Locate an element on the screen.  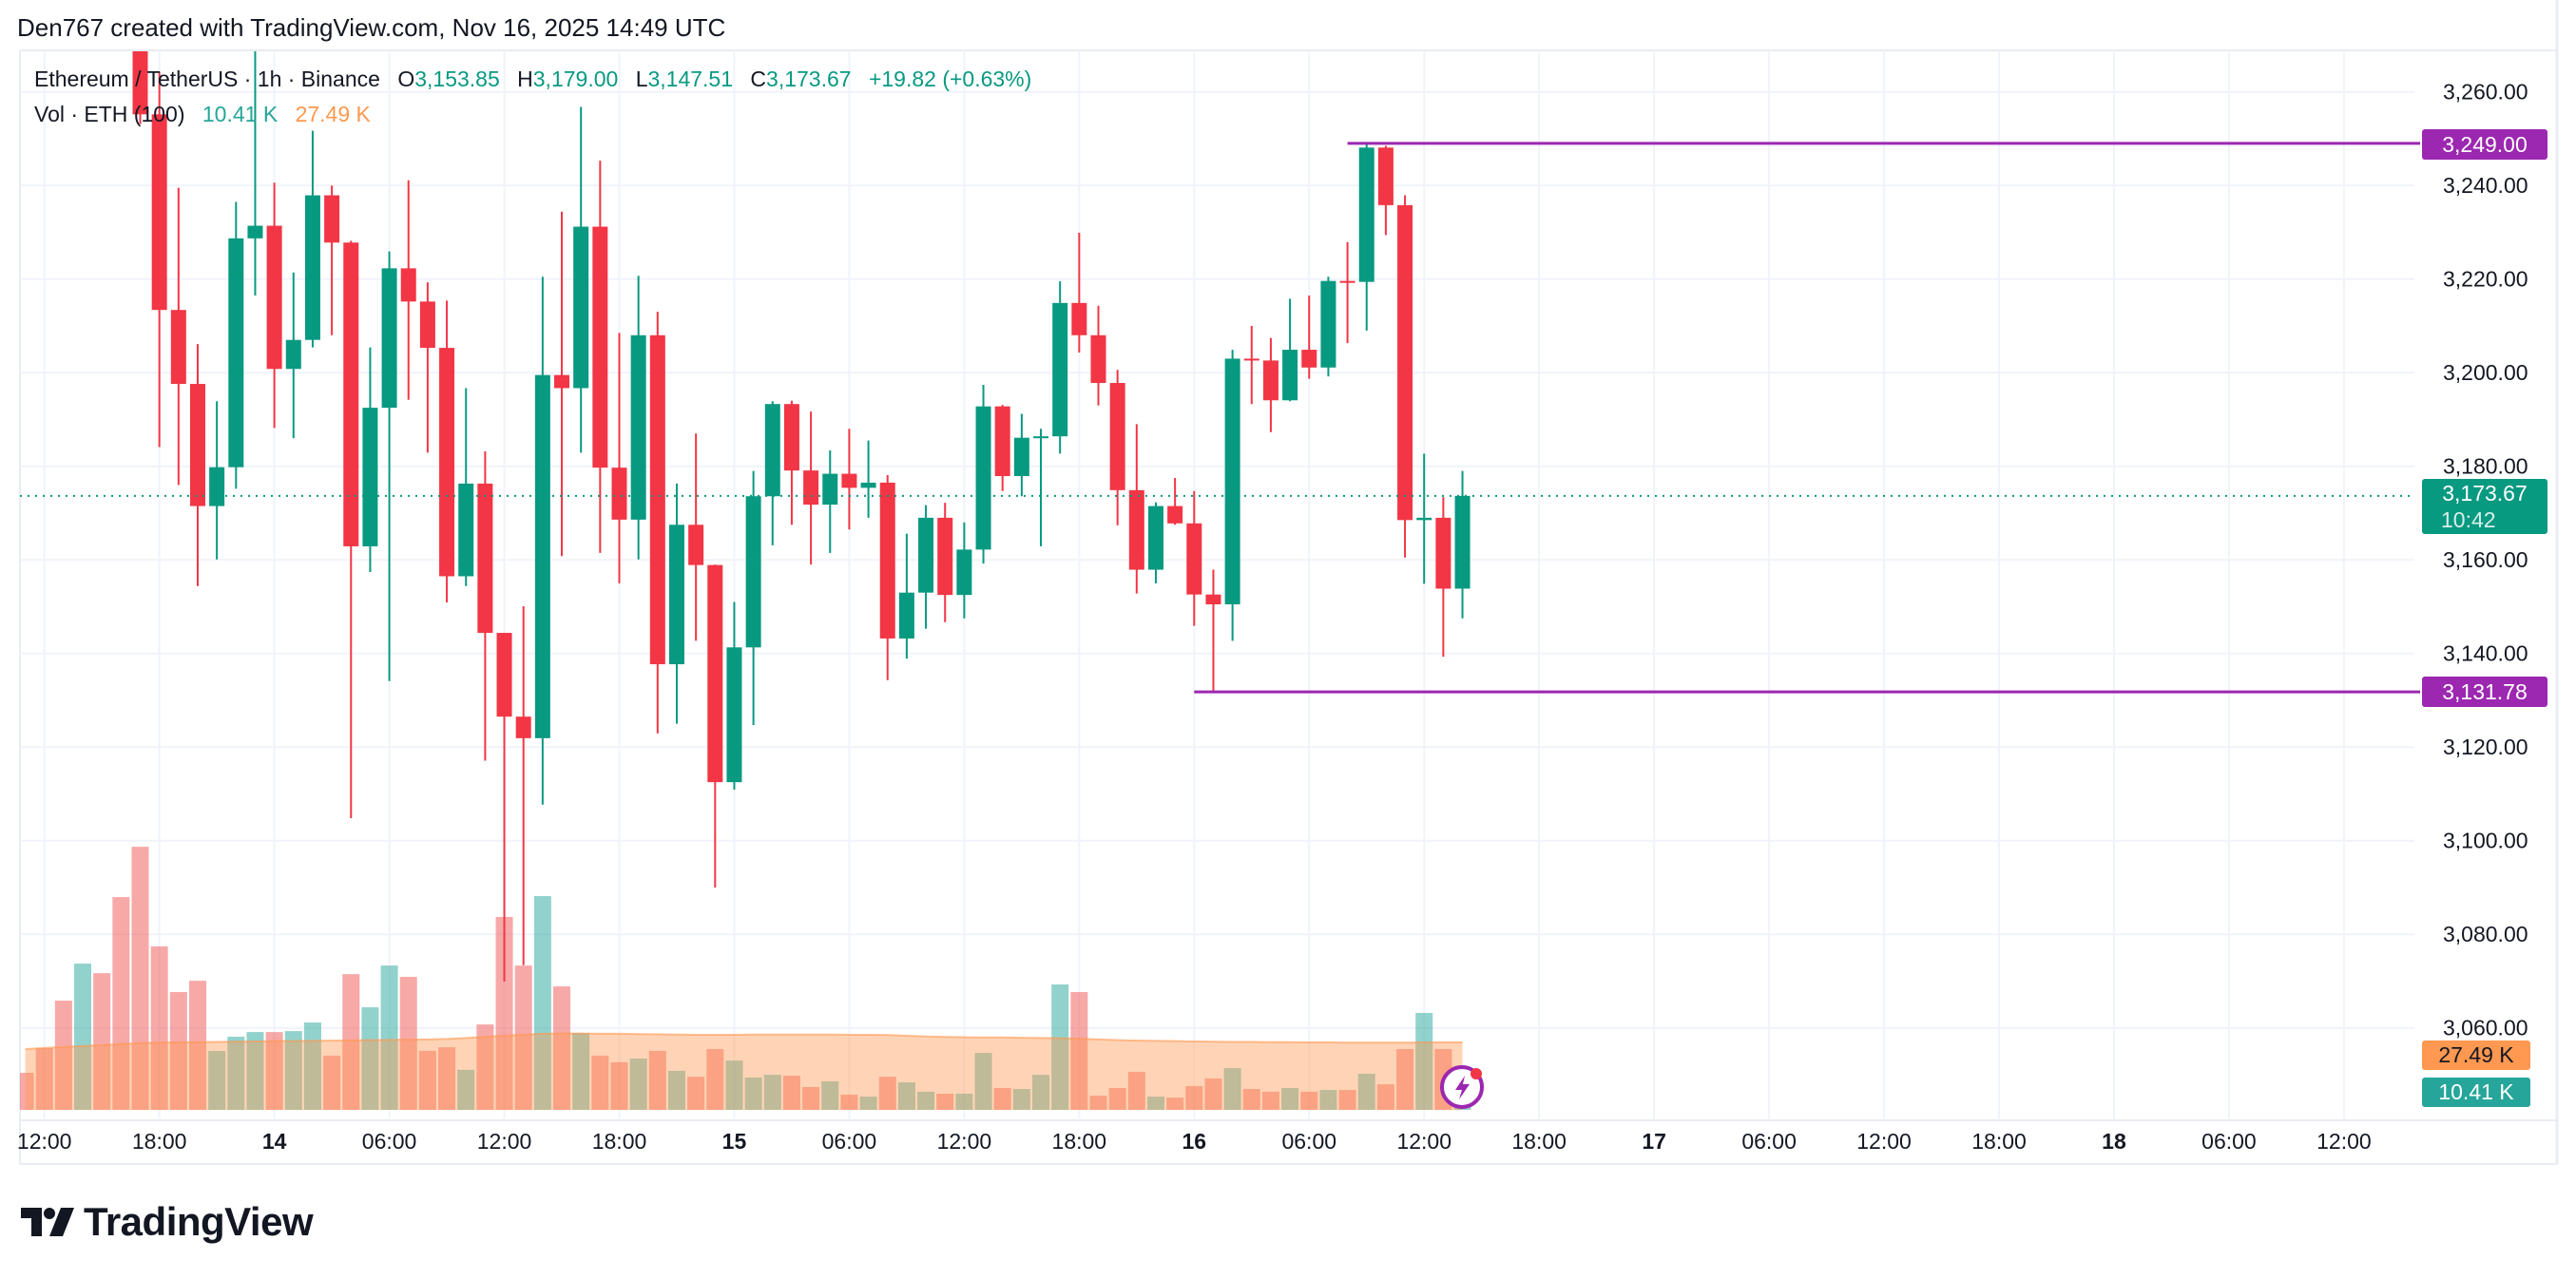
tradingview-logo: TradingView is located at coordinates (167, 1222).